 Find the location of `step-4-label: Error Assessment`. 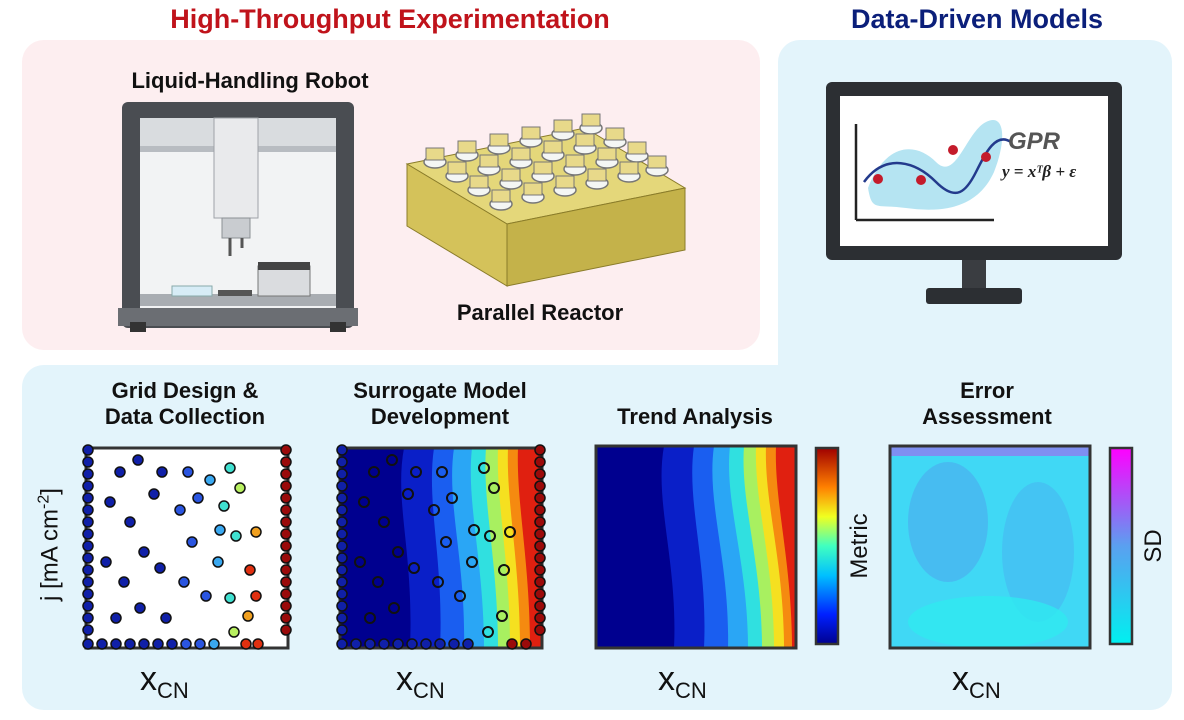

step-4-label: Error Assessment is located at coordinates (987, 403).